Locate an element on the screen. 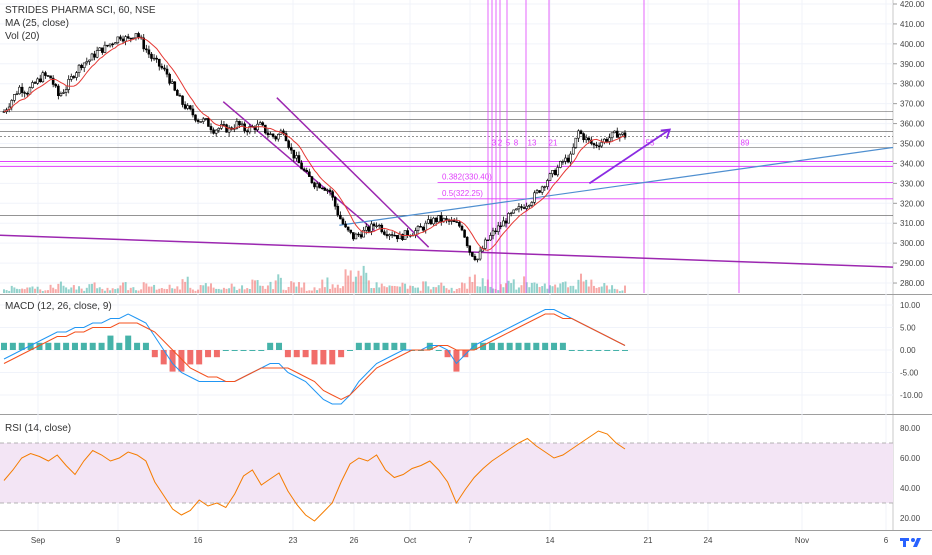 This screenshot has height=555, width=932. rsi-tick-label: 40.00 is located at coordinates (910, 488).